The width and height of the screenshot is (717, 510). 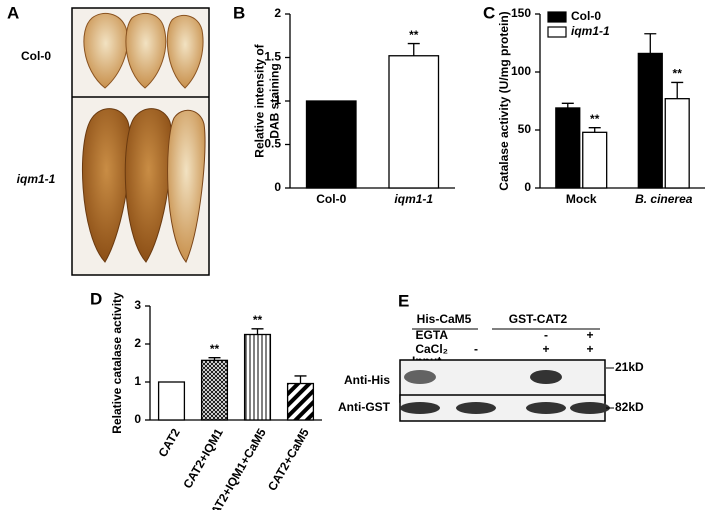 I want to click on x-tick-label: CAT2, so click(x=169, y=443).